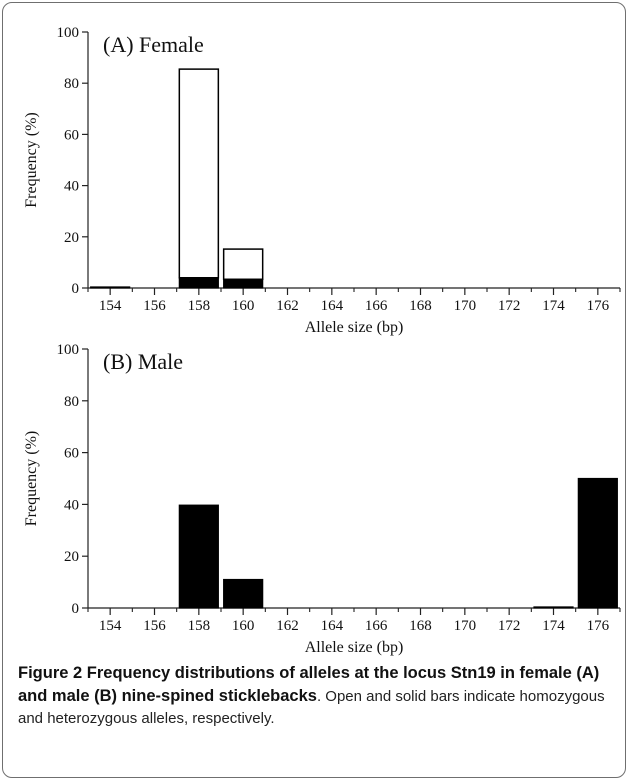  What do you see at coordinates (143, 361) in the screenshot?
I see `panel-label: (B) Male` at bounding box center [143, 361].